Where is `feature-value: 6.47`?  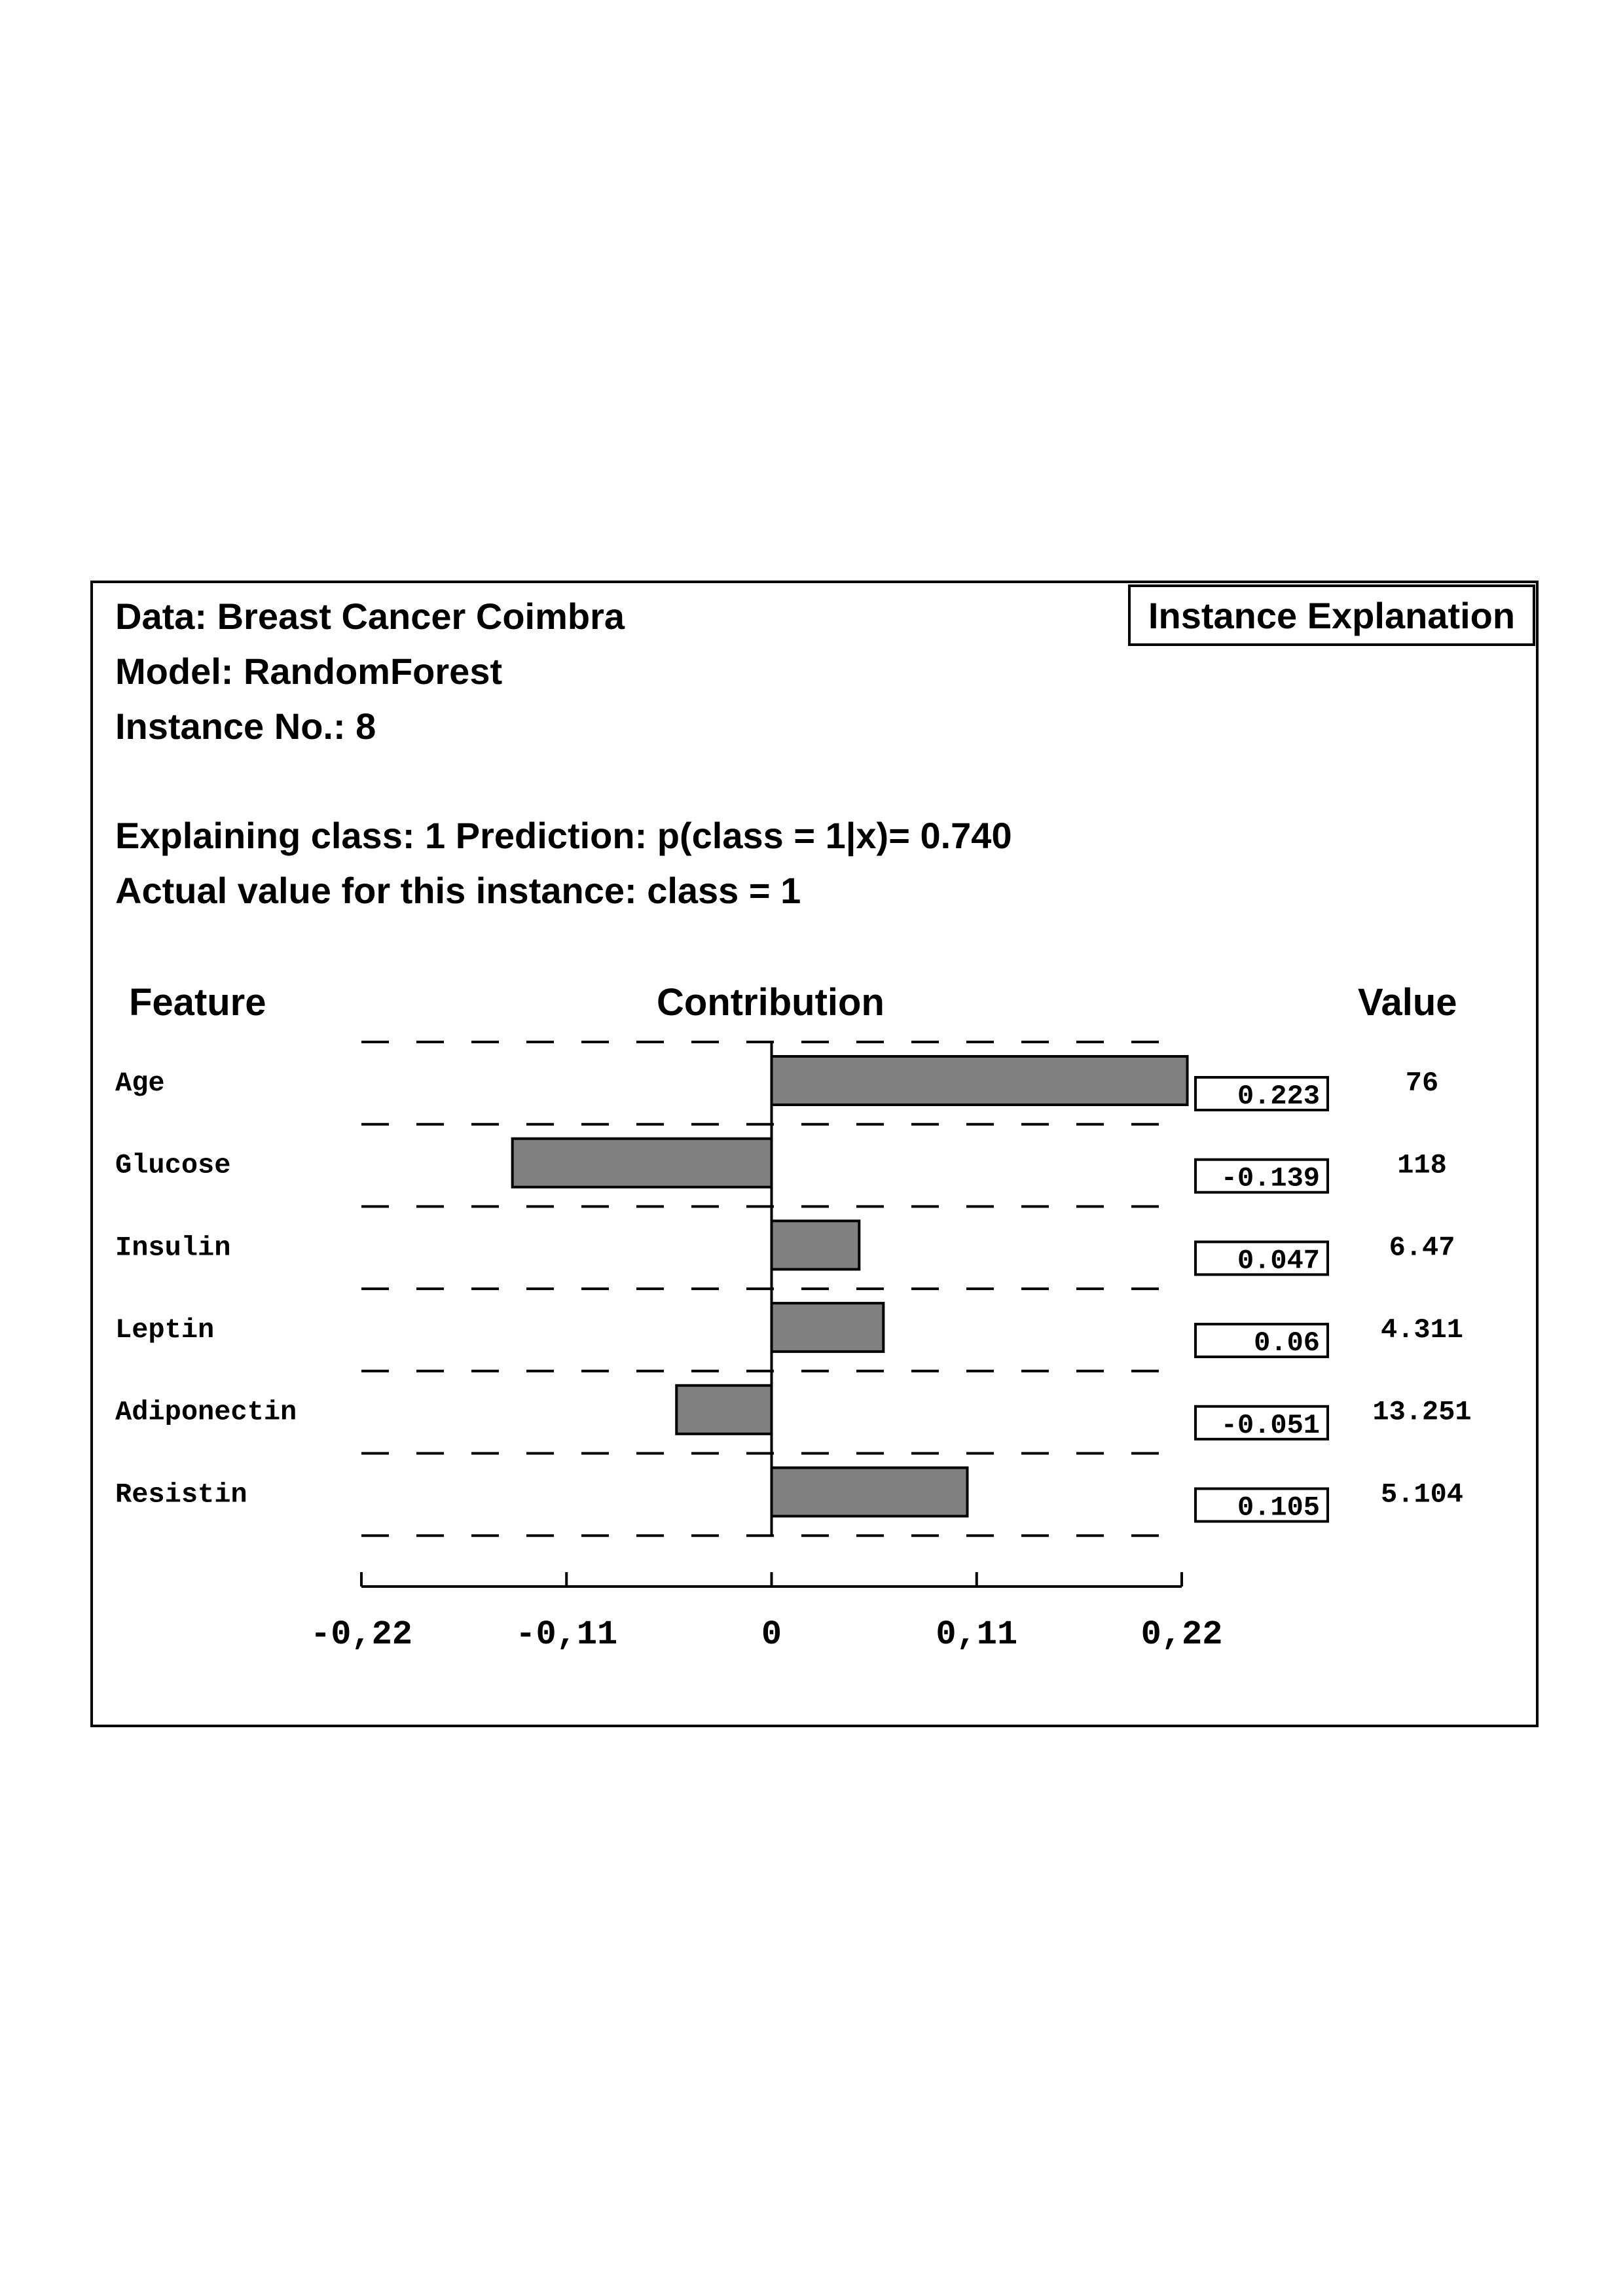
feature-value: 6.47 is located at coordinates (1422, 1247).